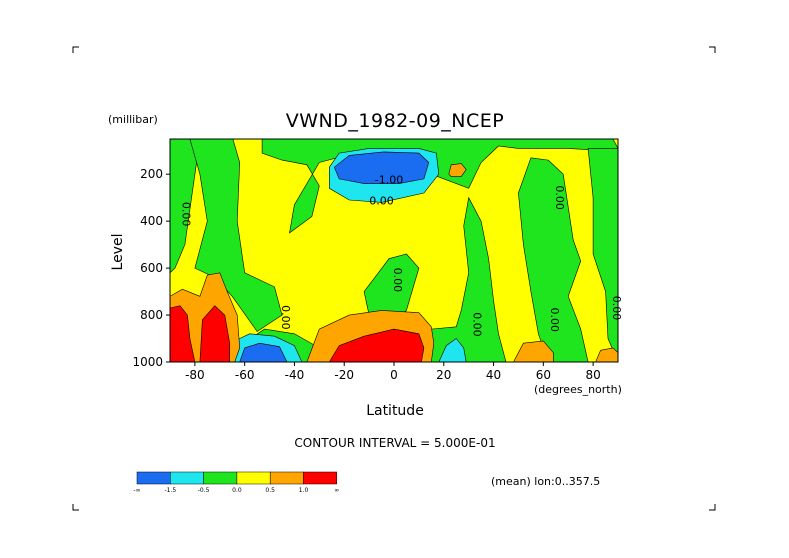 This screenshot has width=789, height=558. What do you see at coordinates (395, 121) in the screenshot?
I see `chart-title: VWND_1982-09_NCEP` at bounding box center [395, 121].